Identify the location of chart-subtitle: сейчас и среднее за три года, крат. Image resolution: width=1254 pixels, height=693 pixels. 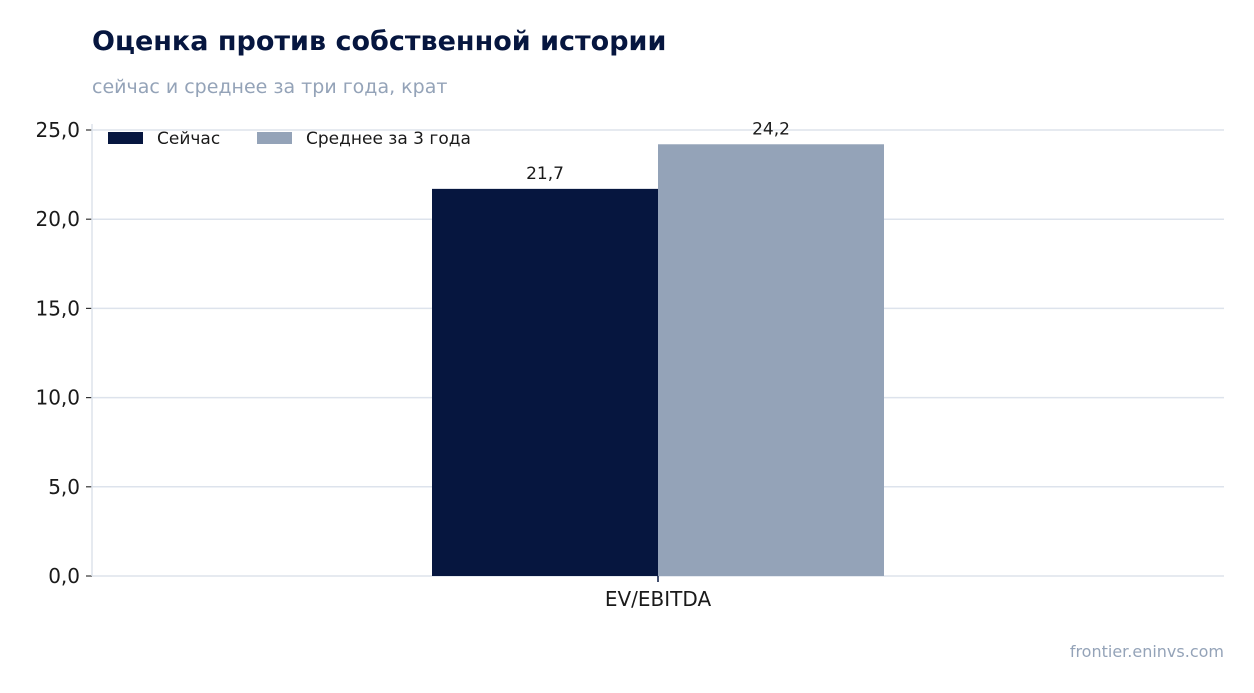
(270, 87).